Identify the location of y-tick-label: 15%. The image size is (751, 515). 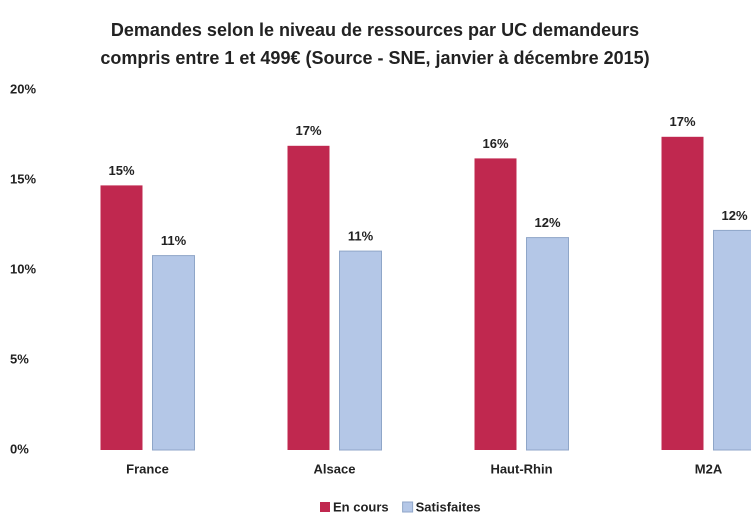
(23, 178).